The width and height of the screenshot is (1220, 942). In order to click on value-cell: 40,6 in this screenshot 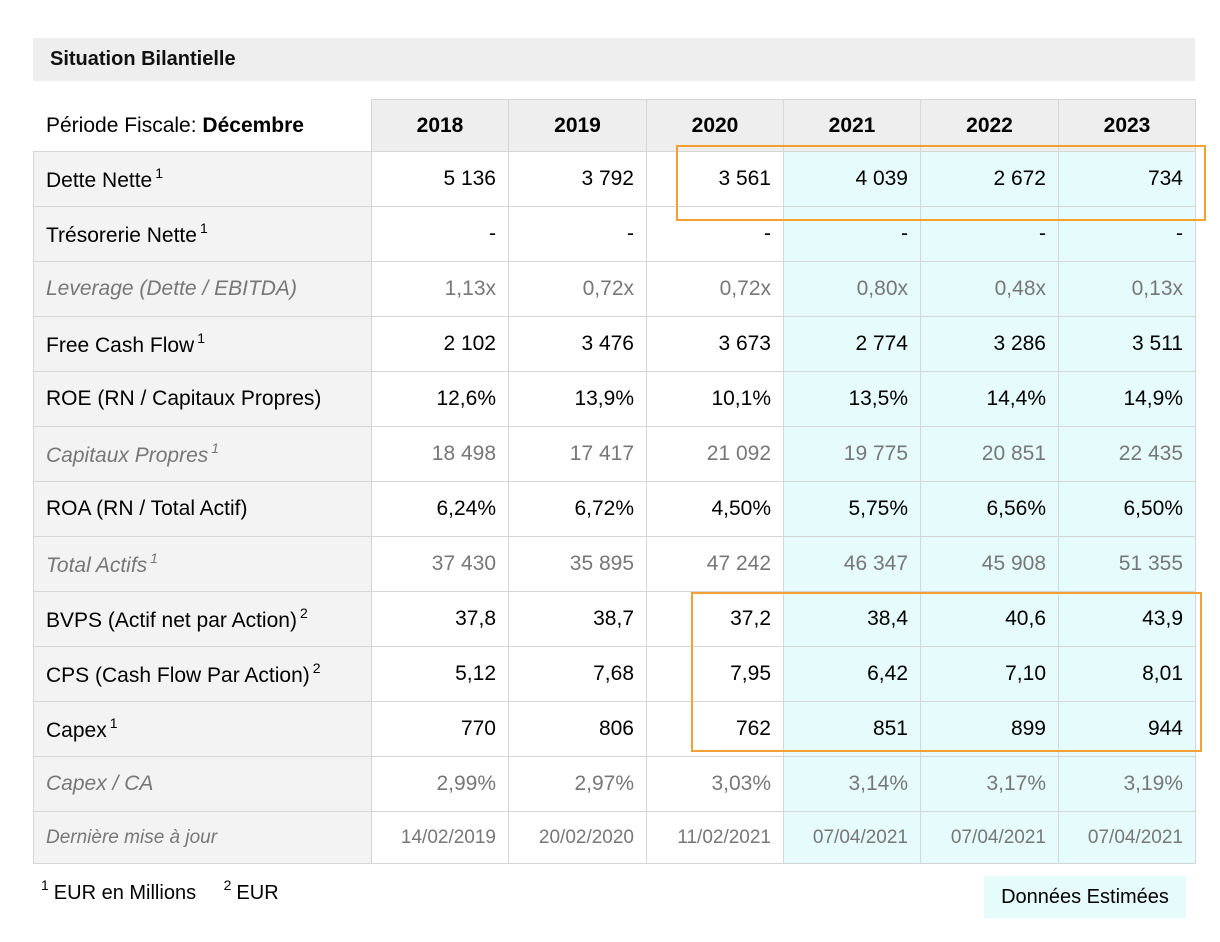, I will do `click(989, 619)`.